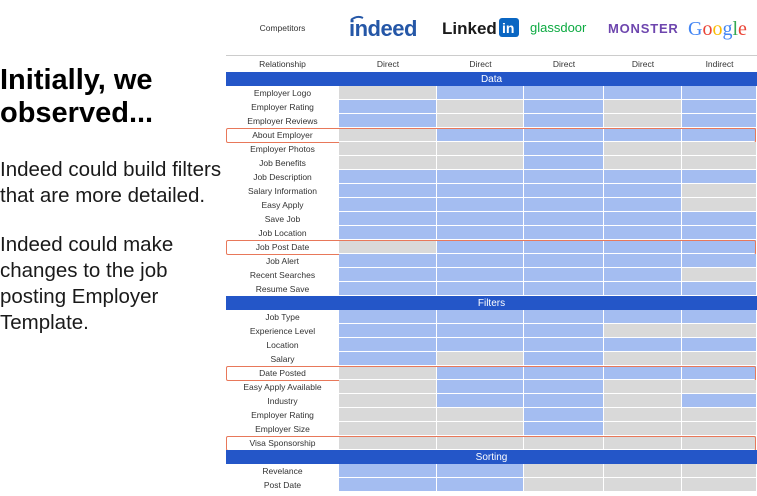 This screenshot has height=496, width=757. Describe the element at coordinates (282, 429) in the screenshot. I see `feature-label: Employer Size` at that location.